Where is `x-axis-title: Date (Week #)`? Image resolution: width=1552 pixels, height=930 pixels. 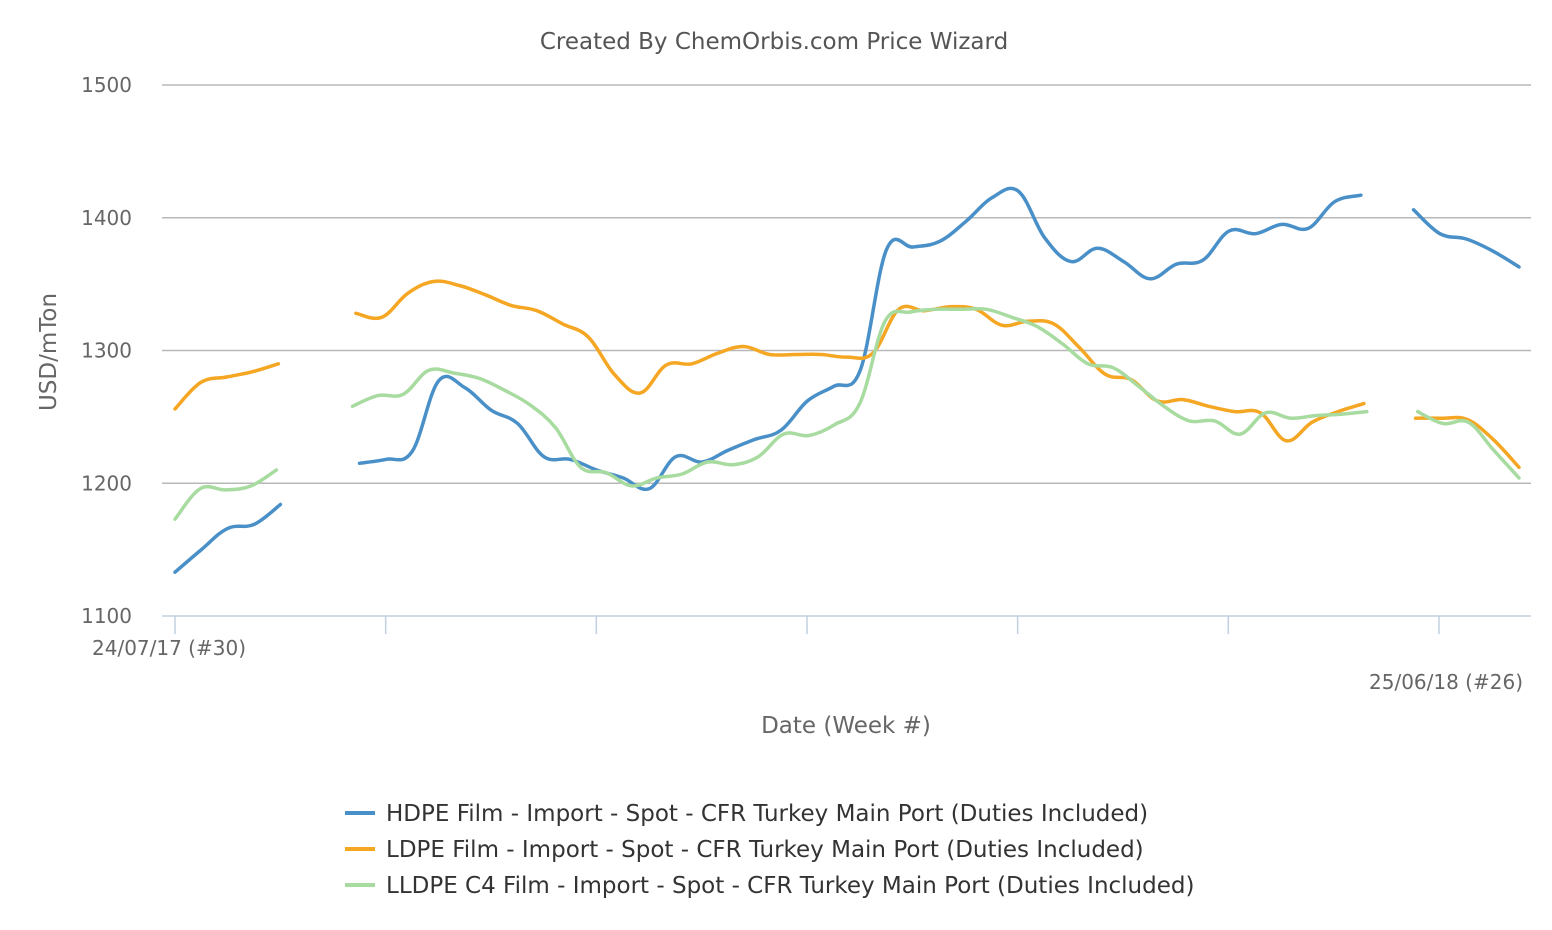 x-axis-title: Date (Week #) is located at coordinates (846, 726).